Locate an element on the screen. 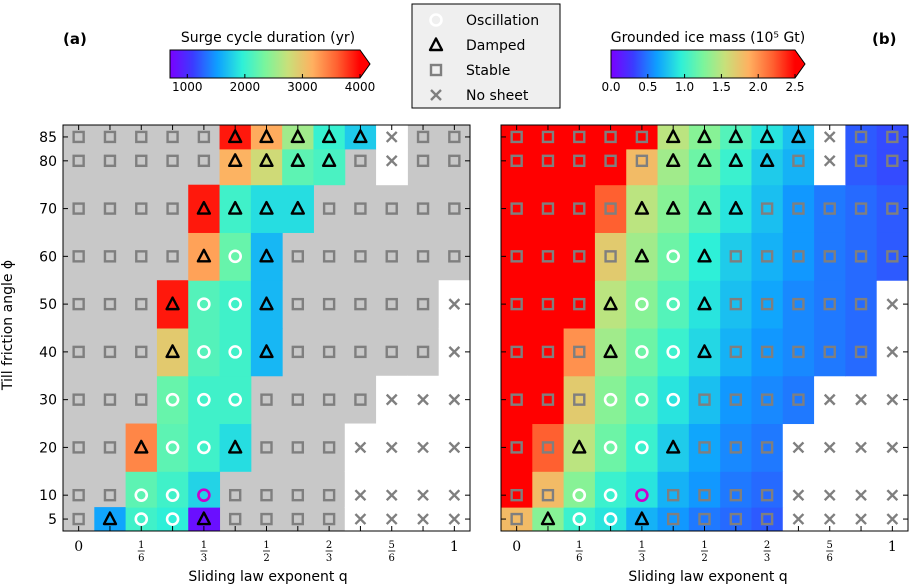 The image size is (911, 587). colorbar-extend-arrow is located at coordinates (800, 64).